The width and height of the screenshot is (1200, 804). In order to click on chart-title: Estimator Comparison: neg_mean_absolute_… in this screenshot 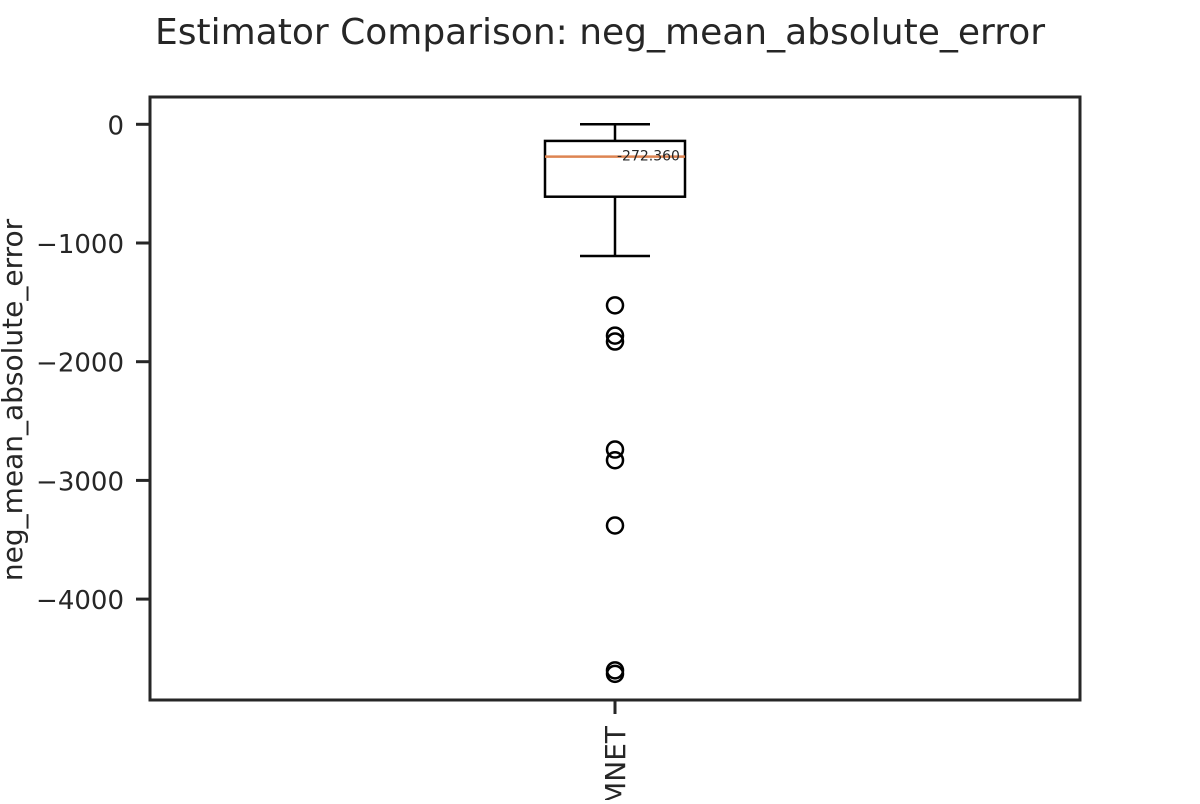, I will do `click(600, 32)`.